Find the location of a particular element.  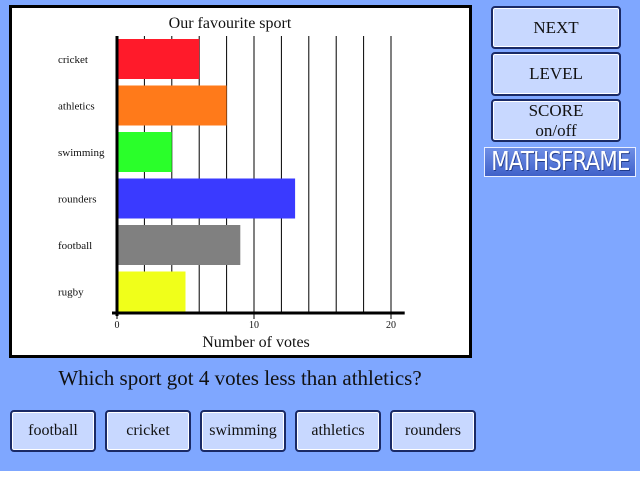

answer-label: rounders is located at coordinates (433, 430).